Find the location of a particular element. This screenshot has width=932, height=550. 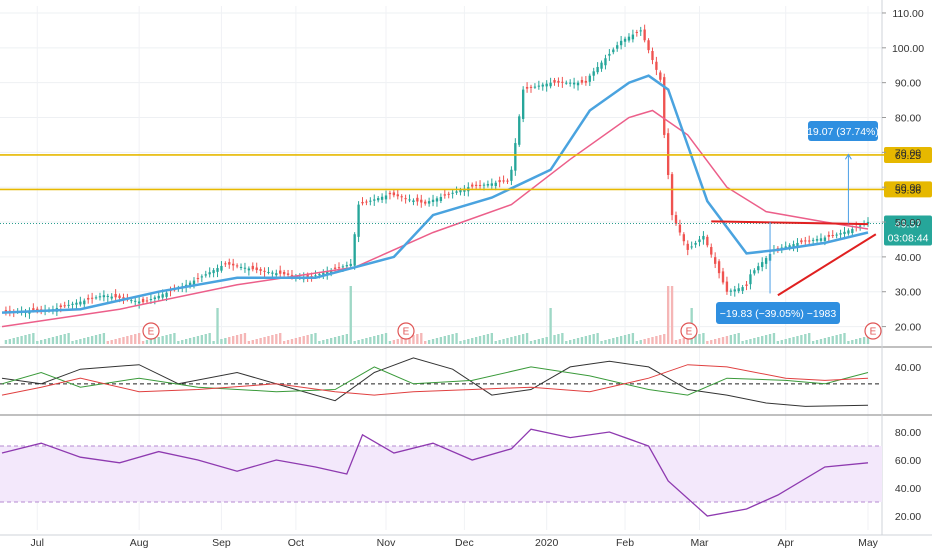

earnings-marker-label: E is located at coordinates (689, 332).